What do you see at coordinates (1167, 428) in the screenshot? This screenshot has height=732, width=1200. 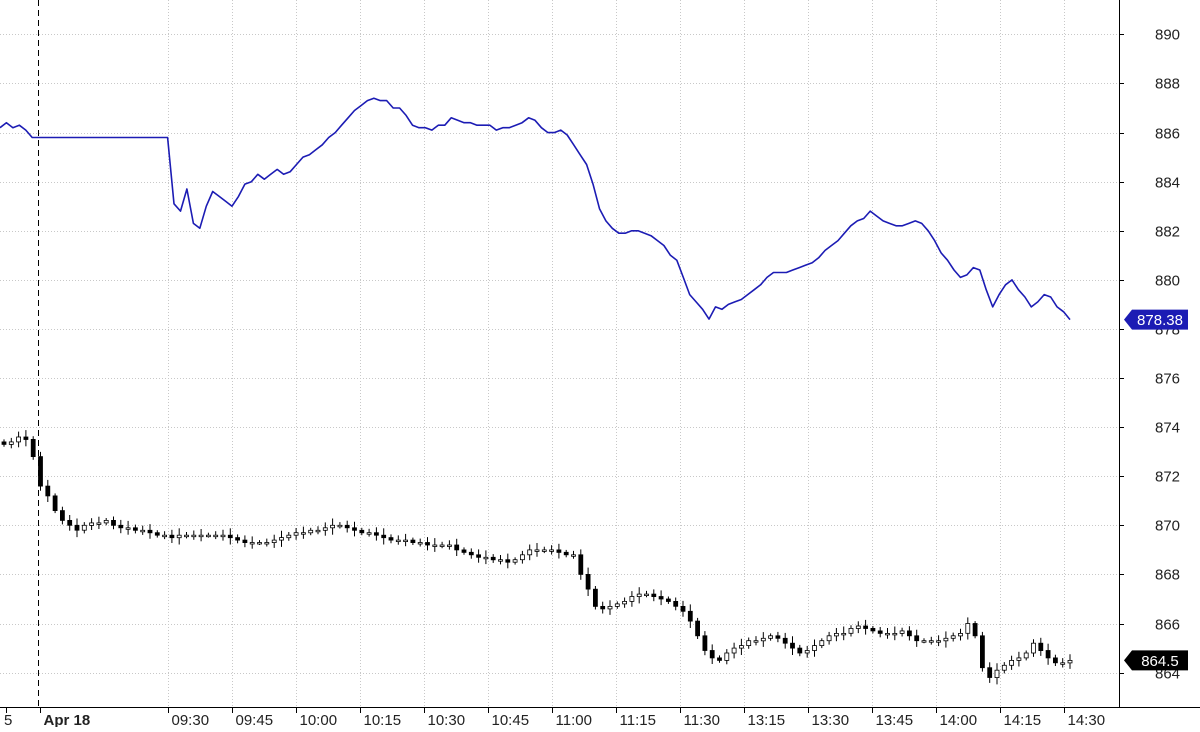 I see `y-tick-label: 874` at bounding box center [1167, 428].